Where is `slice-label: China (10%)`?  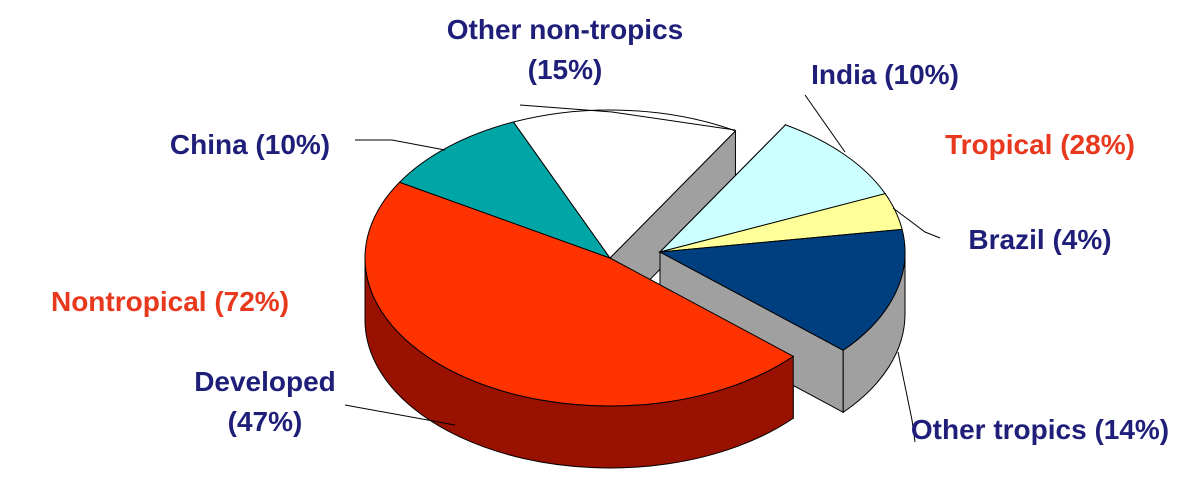
slice-label: China (10%) is located at coordinates (250, 144).